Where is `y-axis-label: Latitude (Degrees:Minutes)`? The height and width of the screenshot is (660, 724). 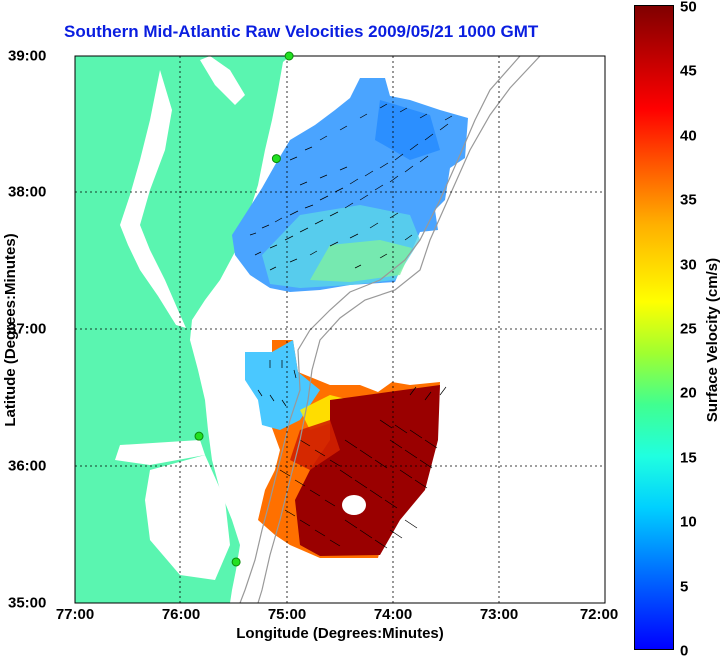
y-axis-label: Latitude (Degrees:Minutes) is located at coordinates (10, 330).